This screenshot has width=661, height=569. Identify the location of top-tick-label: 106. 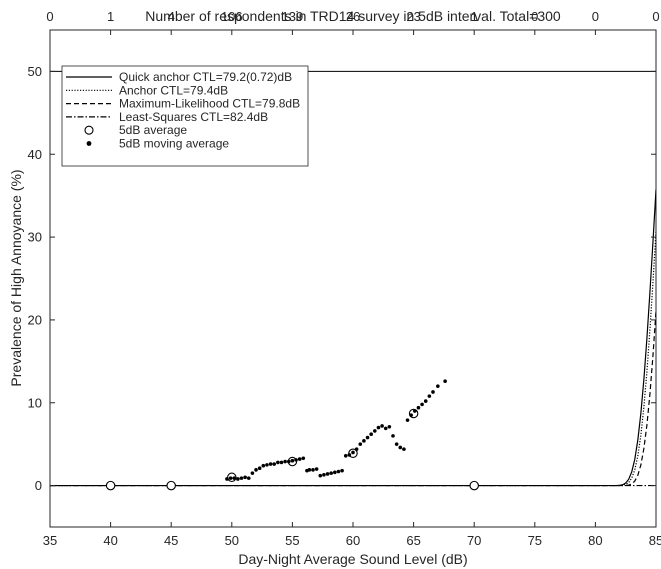
(232, 16).